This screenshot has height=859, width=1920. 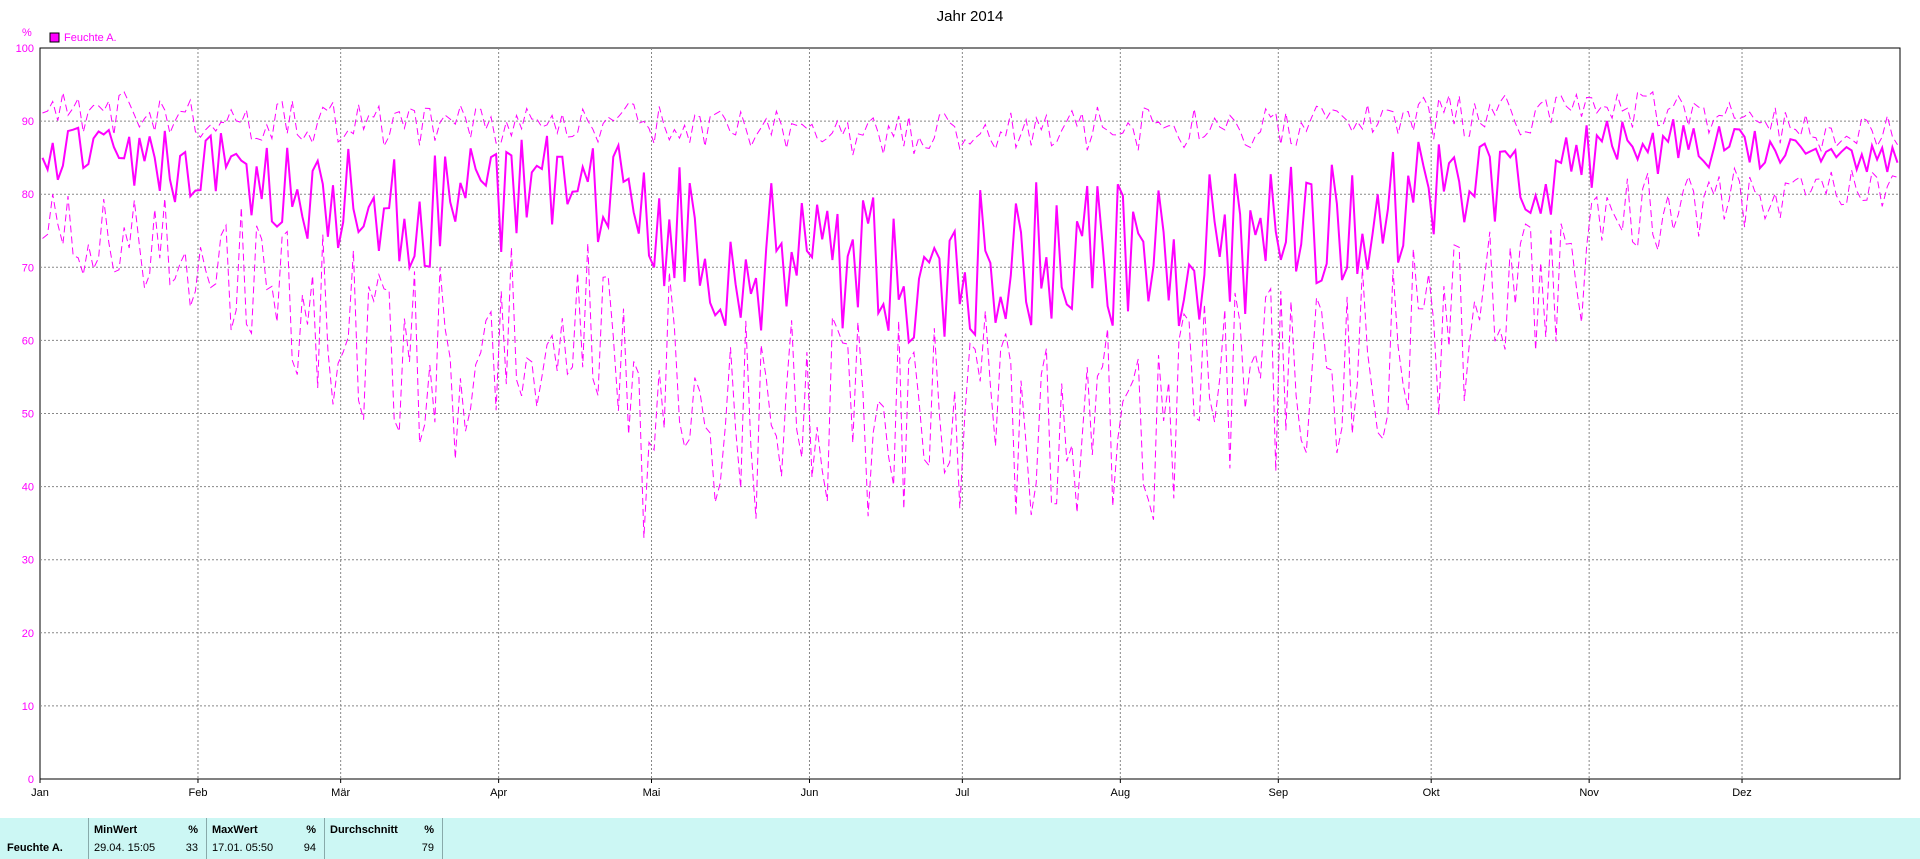 I want to click on y-tick-label: 70, so click(x=28, y=268).